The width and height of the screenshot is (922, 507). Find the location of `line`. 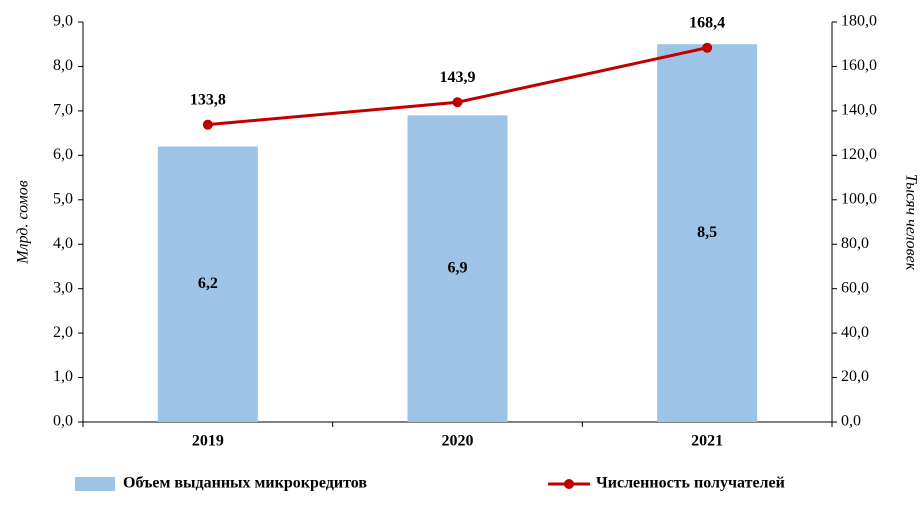

line is located at coordinates (457, 86).